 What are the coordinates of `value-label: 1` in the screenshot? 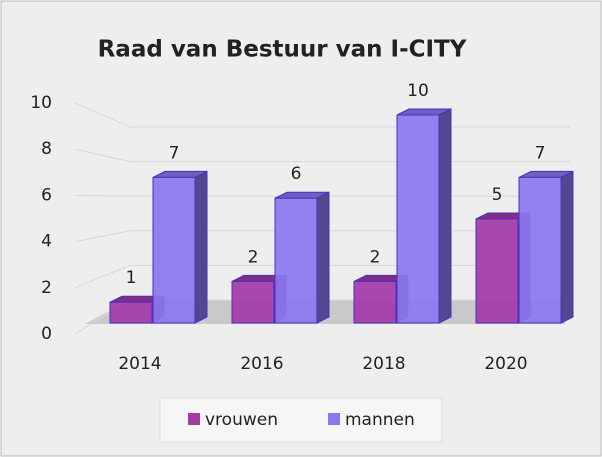 It's located at (131, 278).